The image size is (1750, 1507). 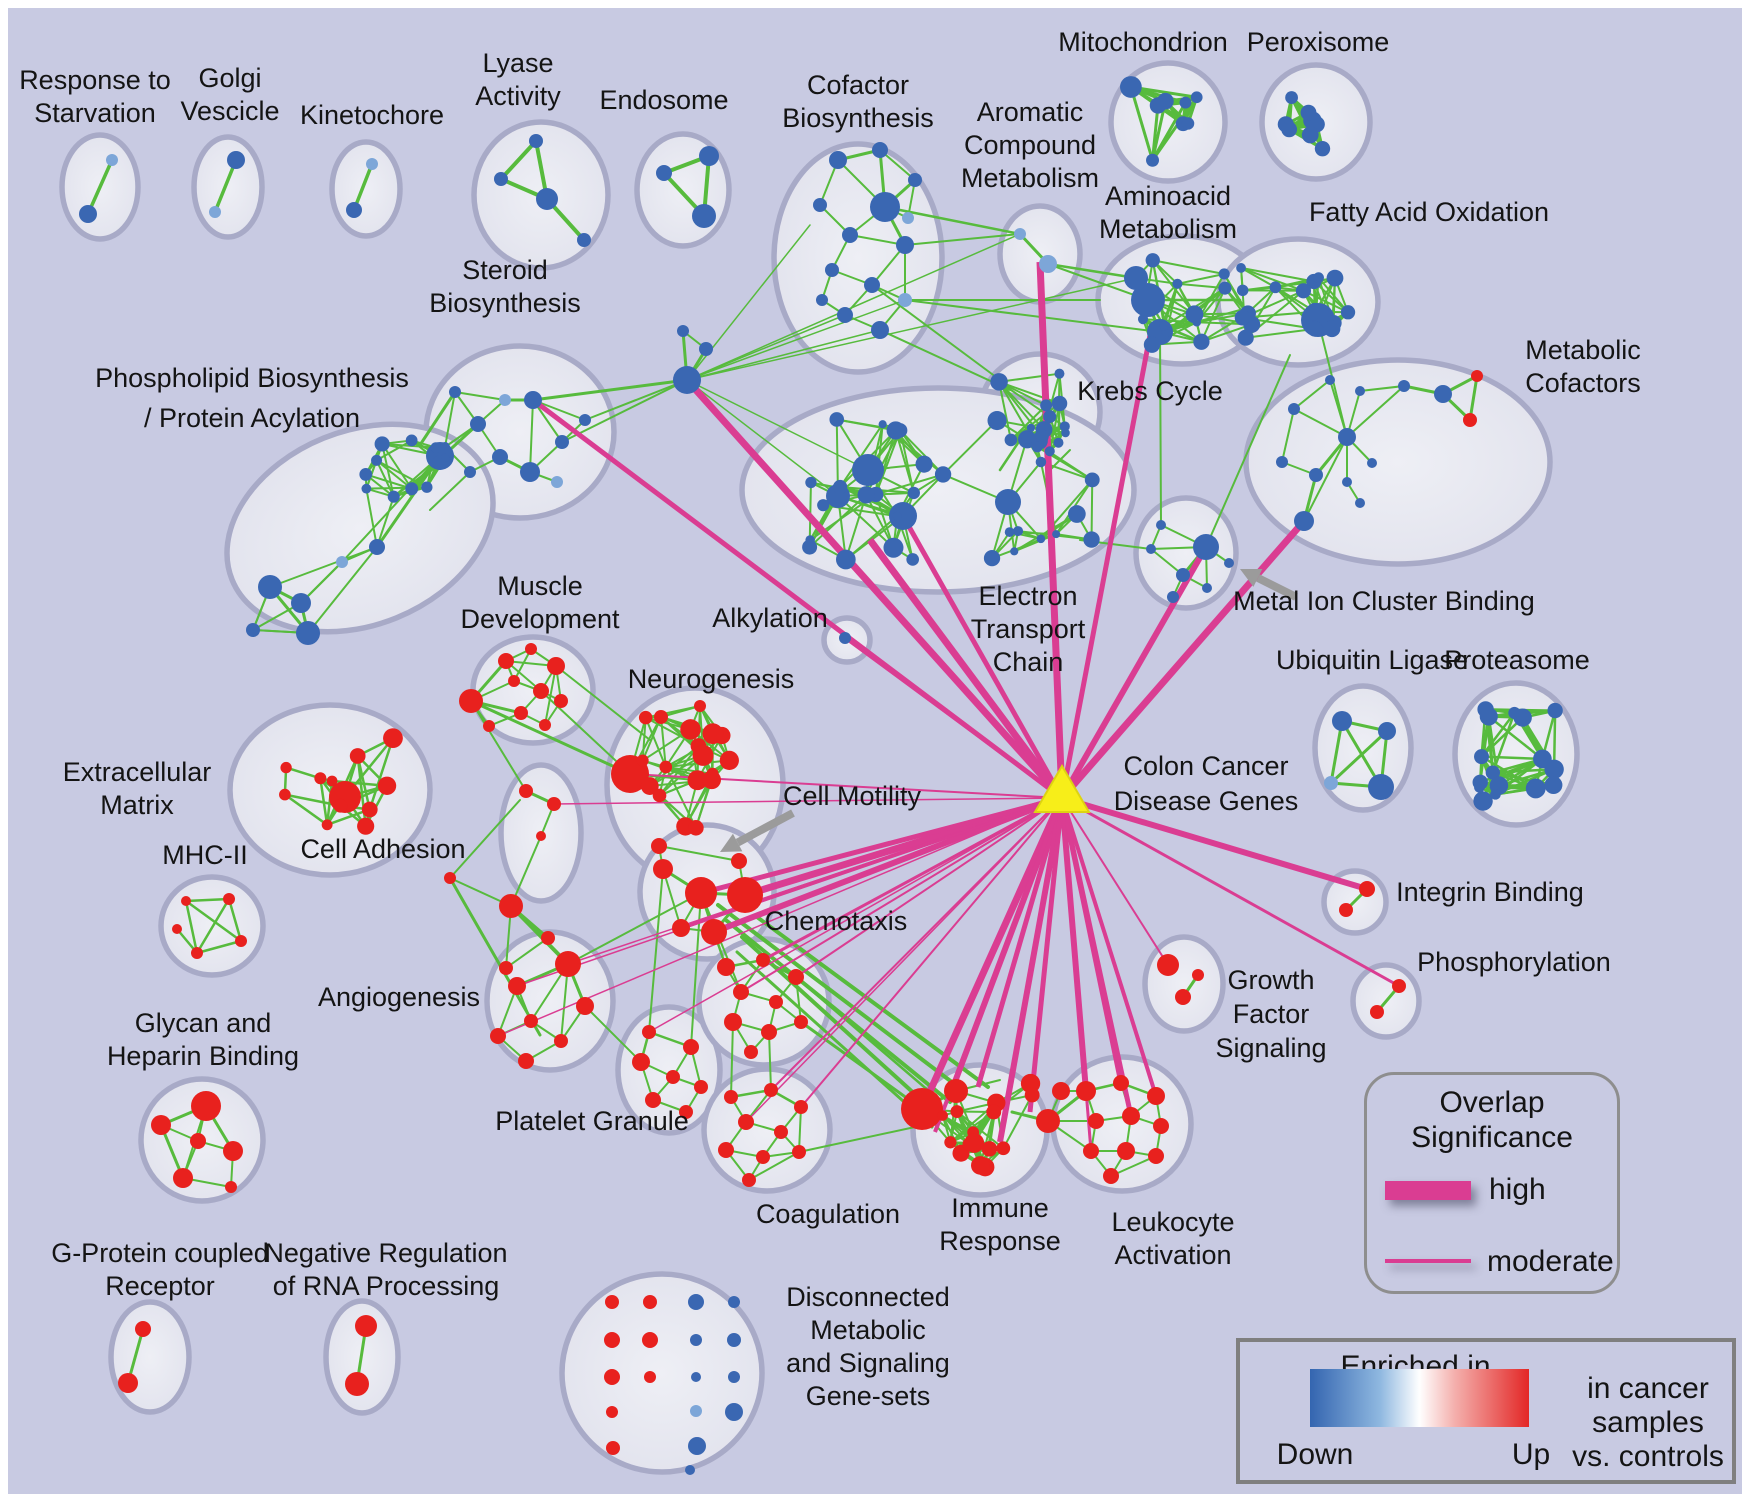 I want to click on cluster-label-mitochondrion: Mitochondrion, so click(x=1143, y=42).